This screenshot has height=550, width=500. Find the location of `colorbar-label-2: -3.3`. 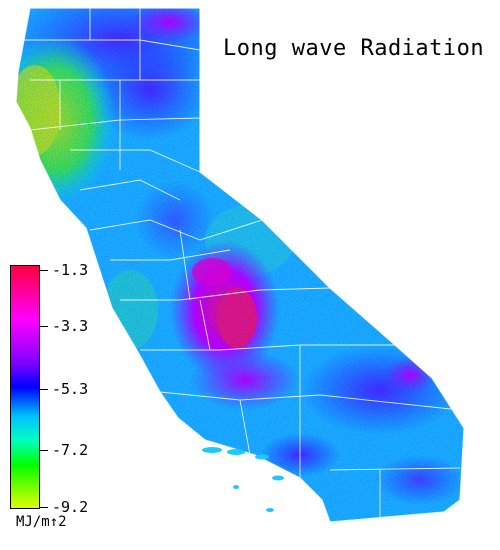

colorbar-label-2: -3.3 is located at coordinates (70, 326).